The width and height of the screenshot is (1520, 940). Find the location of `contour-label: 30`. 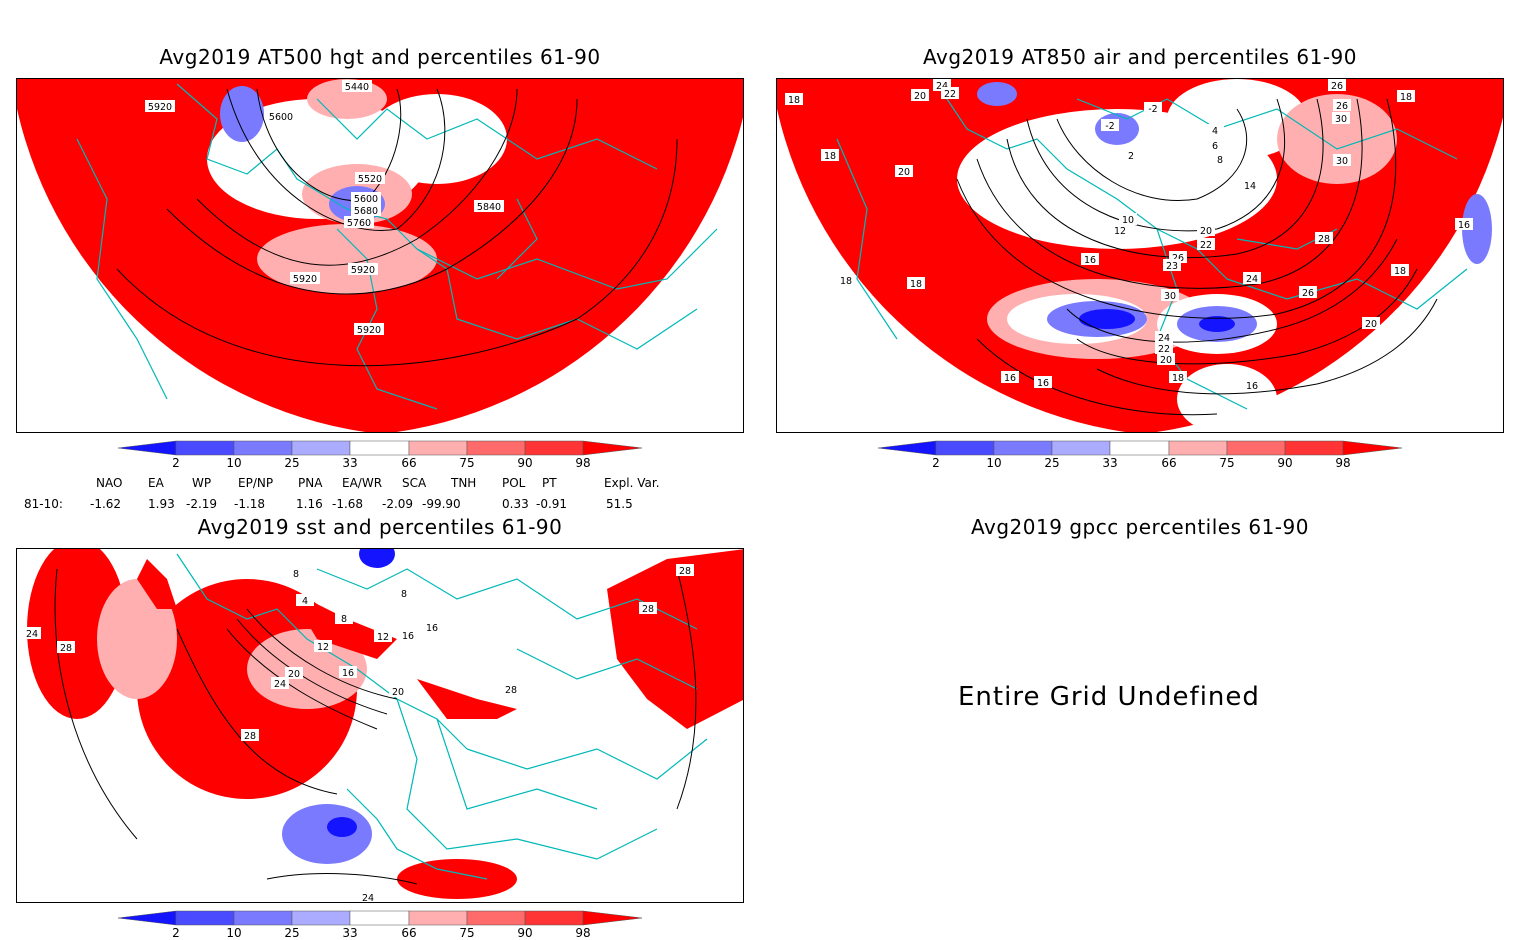

contour-label: 30 is located at coordinates (1342, 161).